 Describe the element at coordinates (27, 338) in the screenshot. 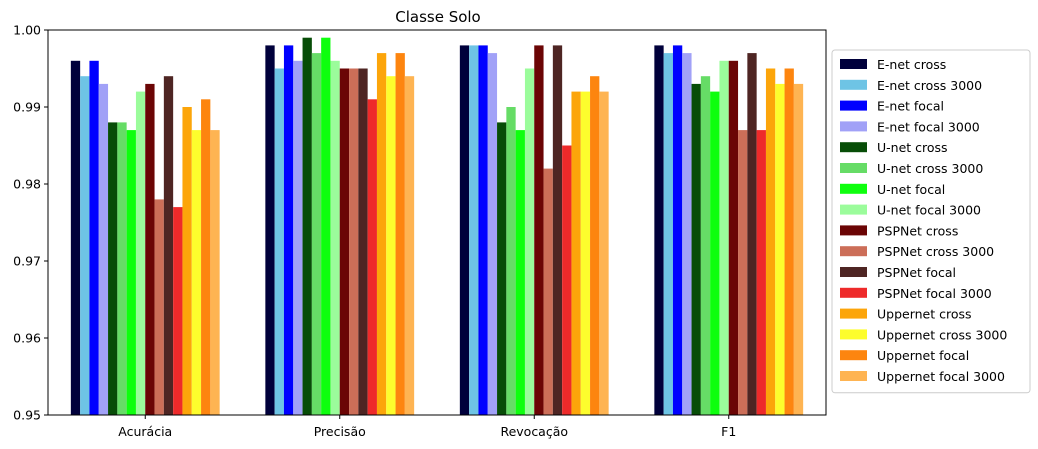

I see `y-tick-label: 0.96` at that location.